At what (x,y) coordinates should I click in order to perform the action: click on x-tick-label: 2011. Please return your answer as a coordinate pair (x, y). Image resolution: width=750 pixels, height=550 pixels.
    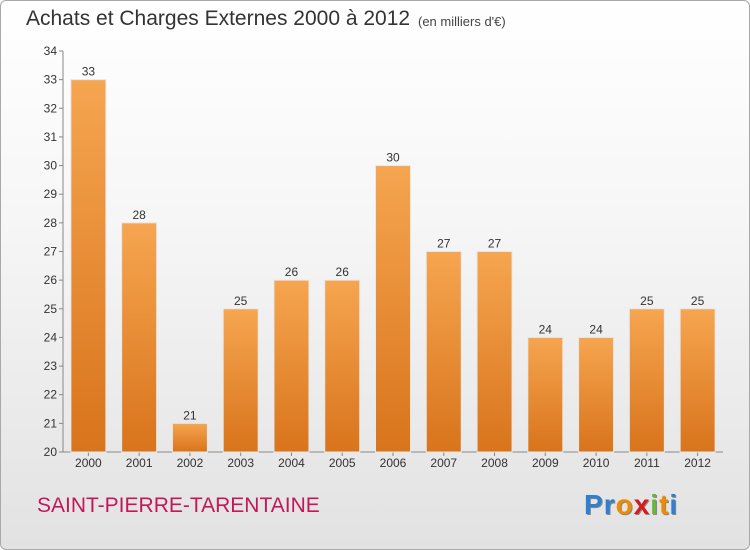
    Looking at the image, I should click on (647, 463).